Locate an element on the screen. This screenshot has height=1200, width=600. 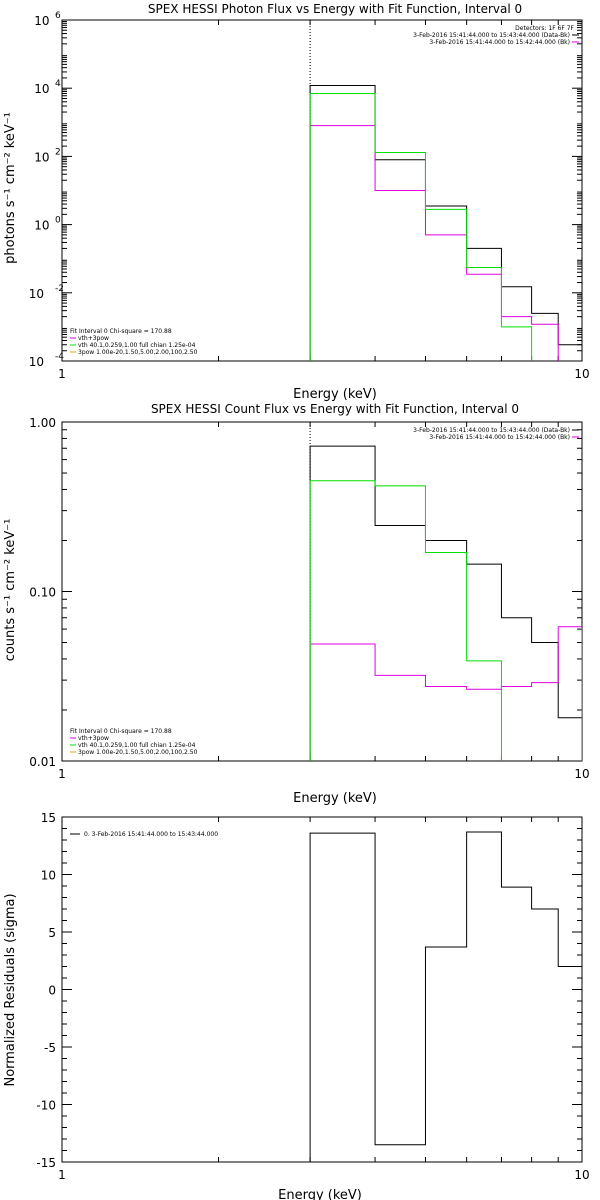
residuals-y-tick-label: -10 is located at coordinates (46, 1106).